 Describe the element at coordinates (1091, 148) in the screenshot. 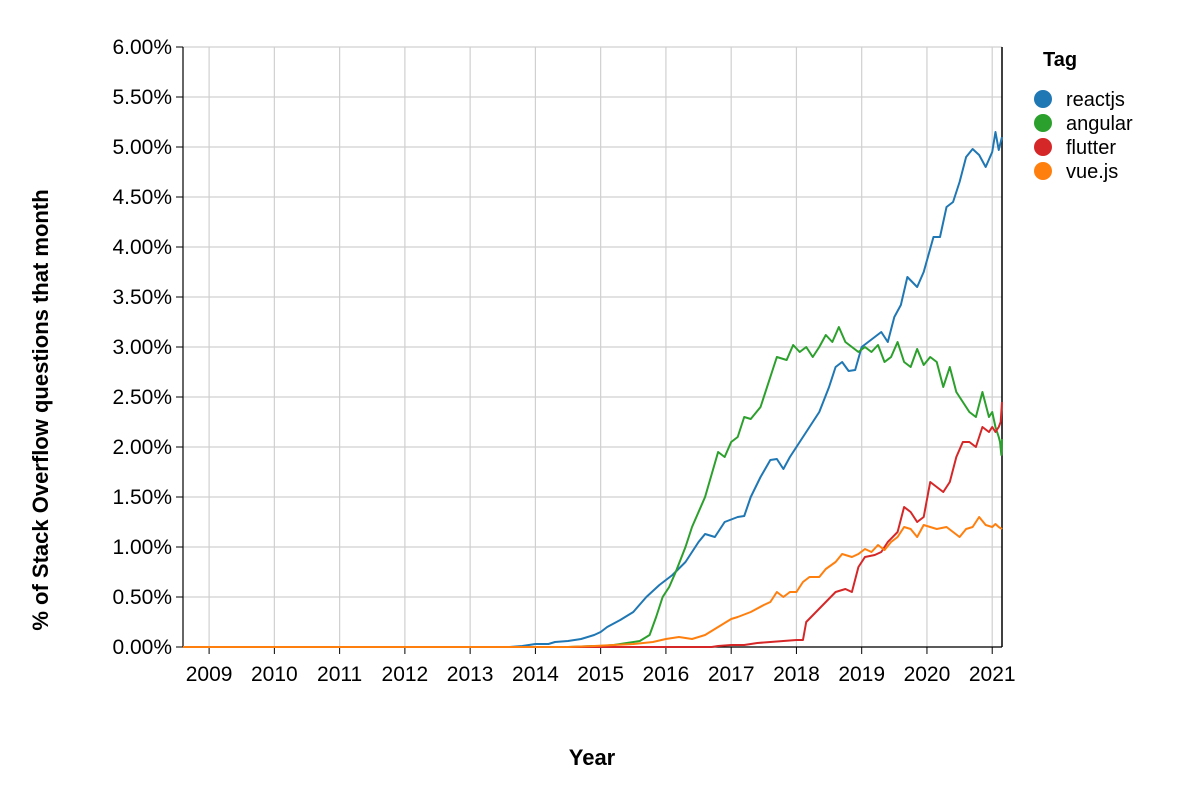

I see `legend-label: flutter` at that location.